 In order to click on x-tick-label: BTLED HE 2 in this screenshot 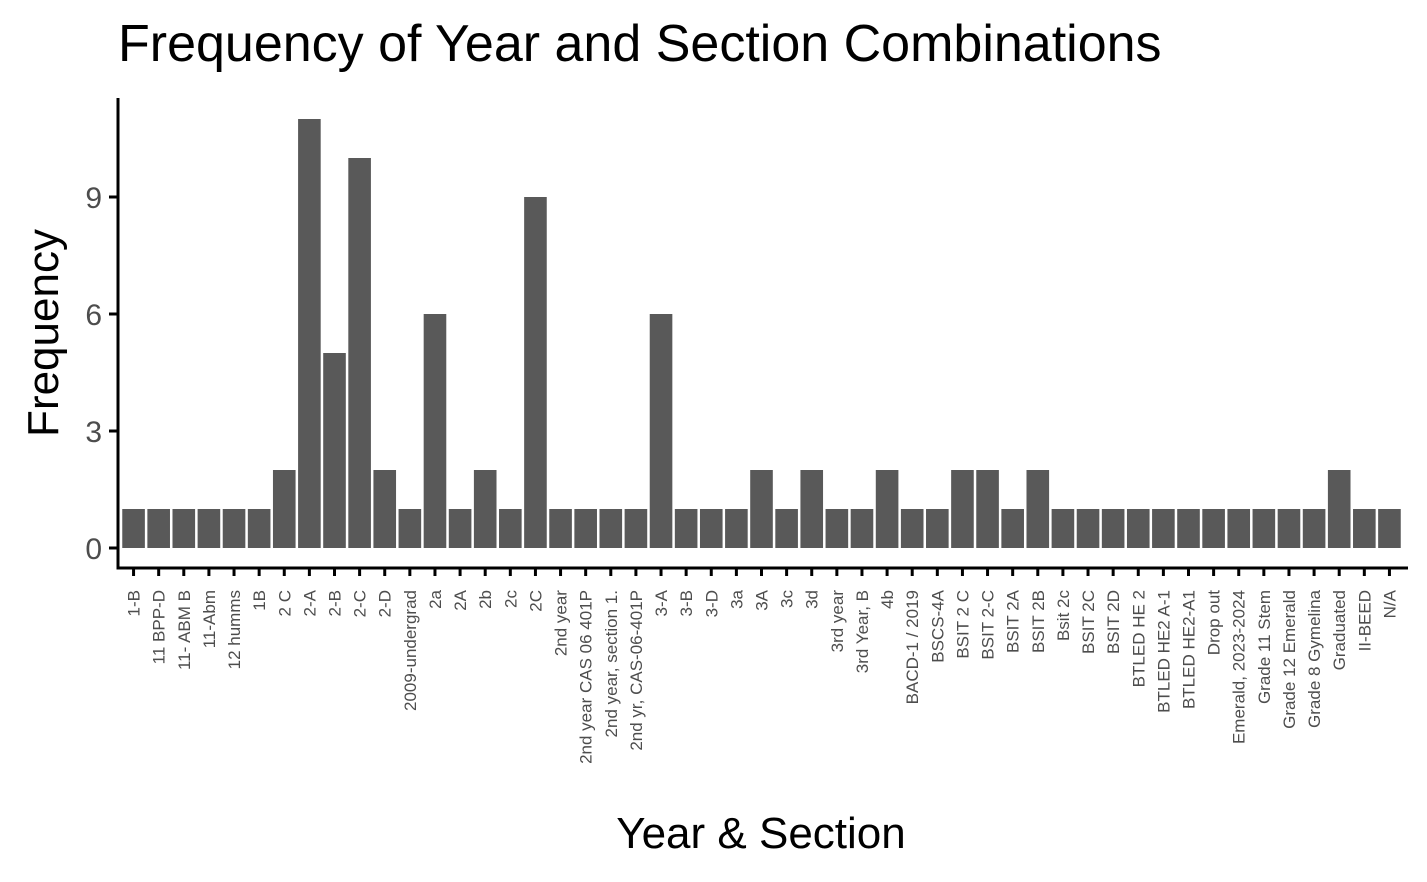, I will do `click(1138, 638)`.